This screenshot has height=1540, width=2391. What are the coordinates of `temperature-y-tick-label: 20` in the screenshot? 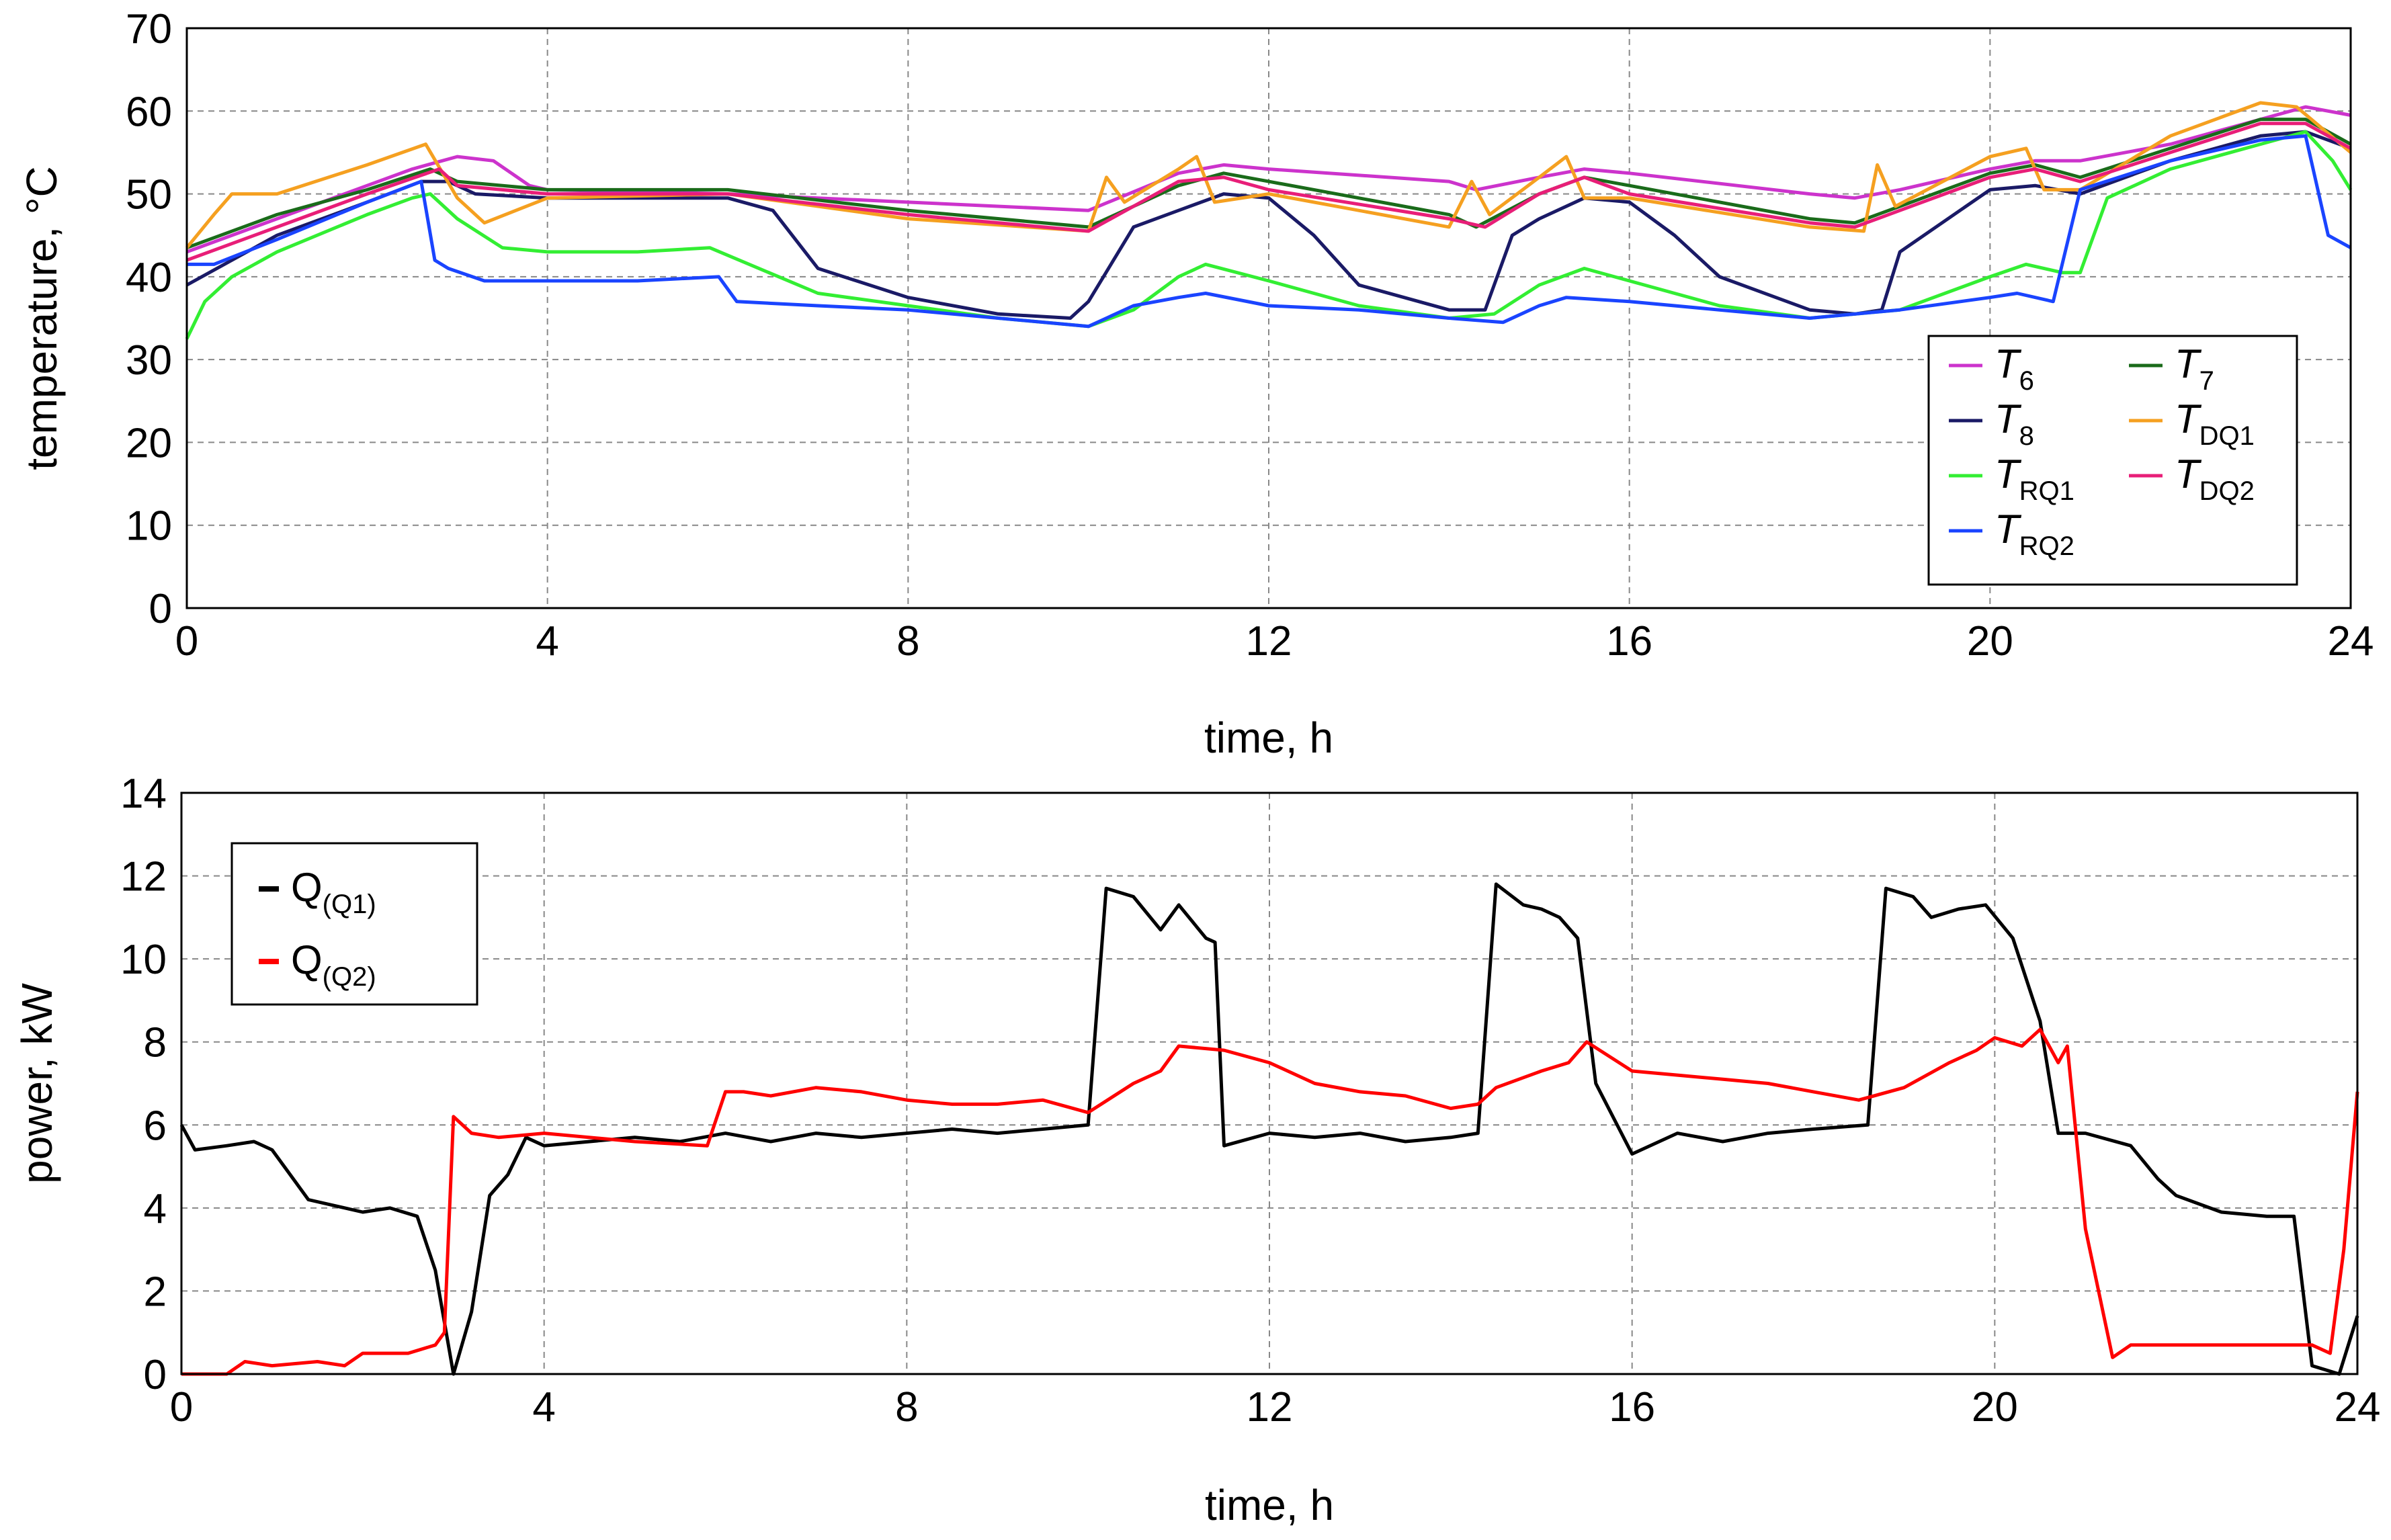 It's located at (149, 443).